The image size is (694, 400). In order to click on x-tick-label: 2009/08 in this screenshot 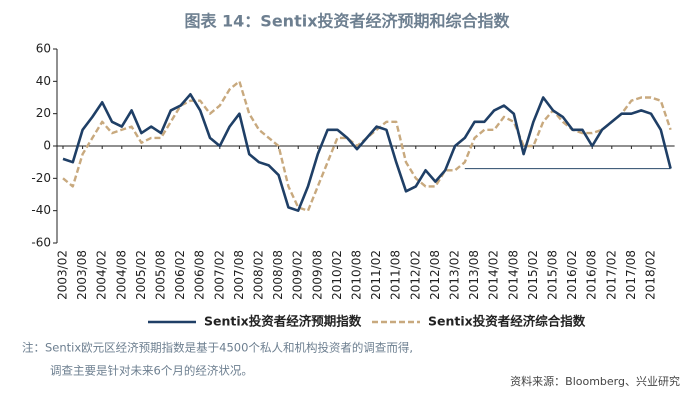, I will do `click(317, 275)`.